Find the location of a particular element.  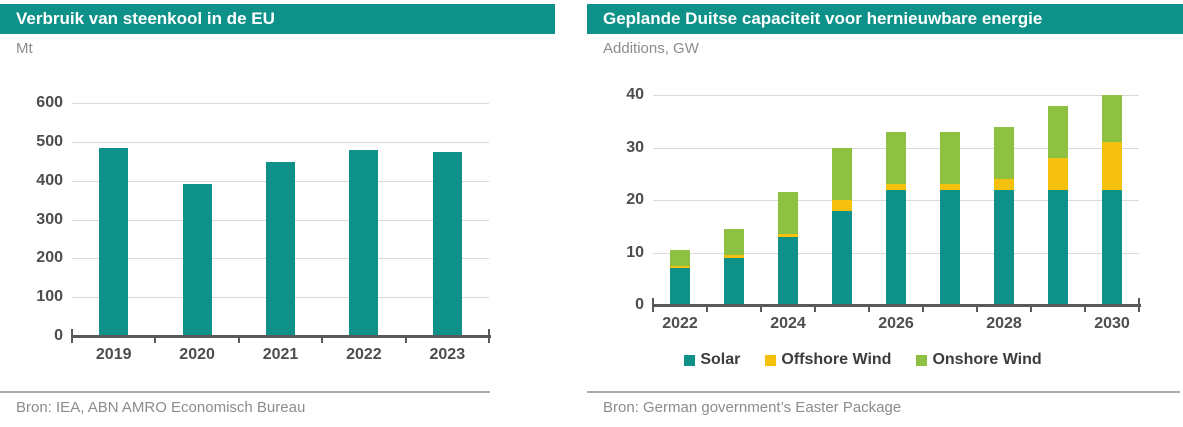

coal-source-text: Bron: IEA, ABN AMRO Economisch Bureau is located at coordinates (161, 407).